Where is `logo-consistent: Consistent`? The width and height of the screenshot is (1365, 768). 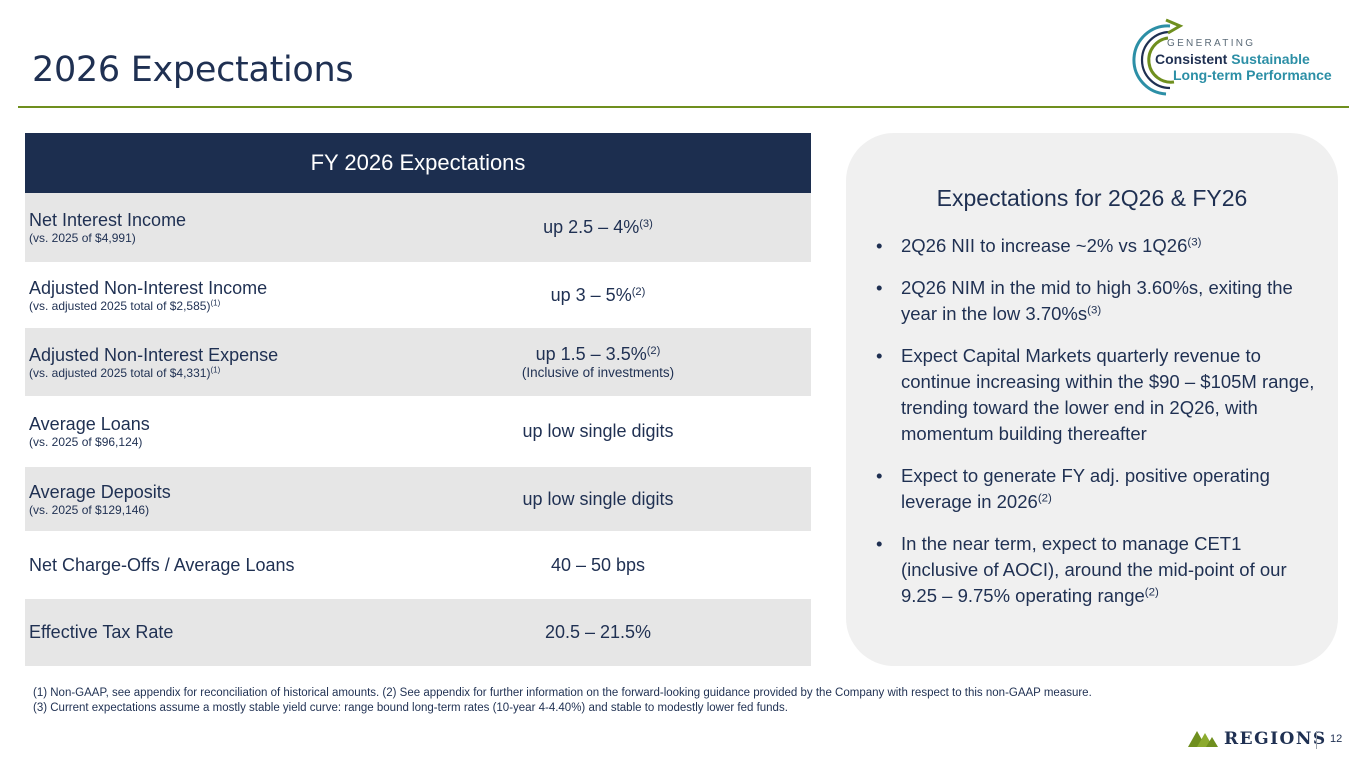 logo-consistent: Consistent is located at coordinates (1191, 59).